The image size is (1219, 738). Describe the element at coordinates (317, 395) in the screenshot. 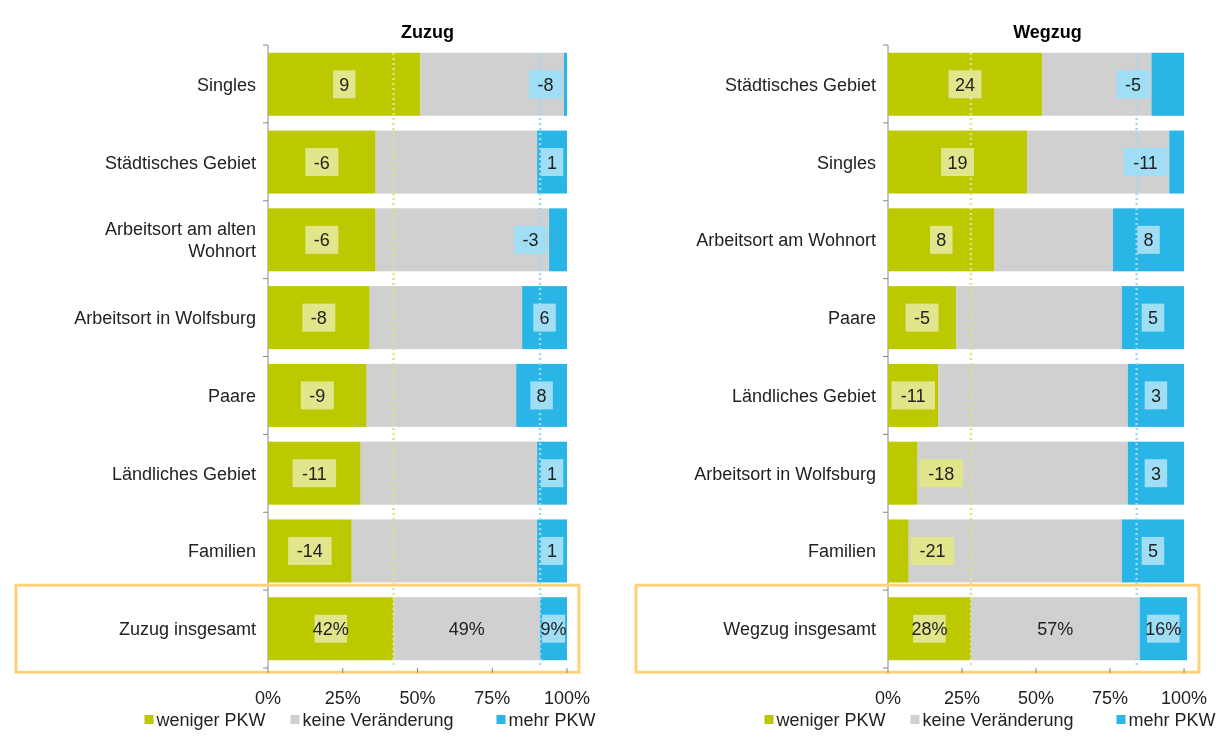

I see `annotation: -9` at that location.